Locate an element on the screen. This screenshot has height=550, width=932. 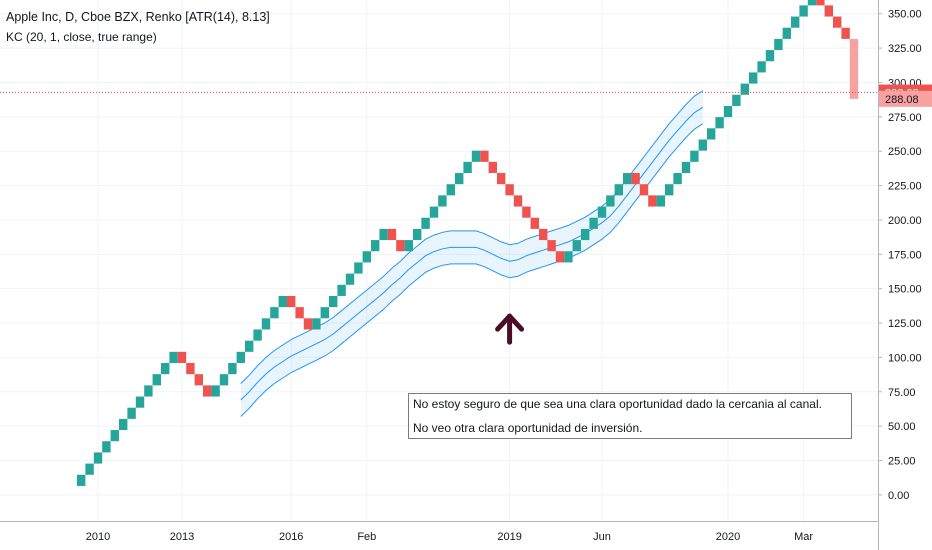
y-tick-label: 200.00 is located at coordinates (905, 221).